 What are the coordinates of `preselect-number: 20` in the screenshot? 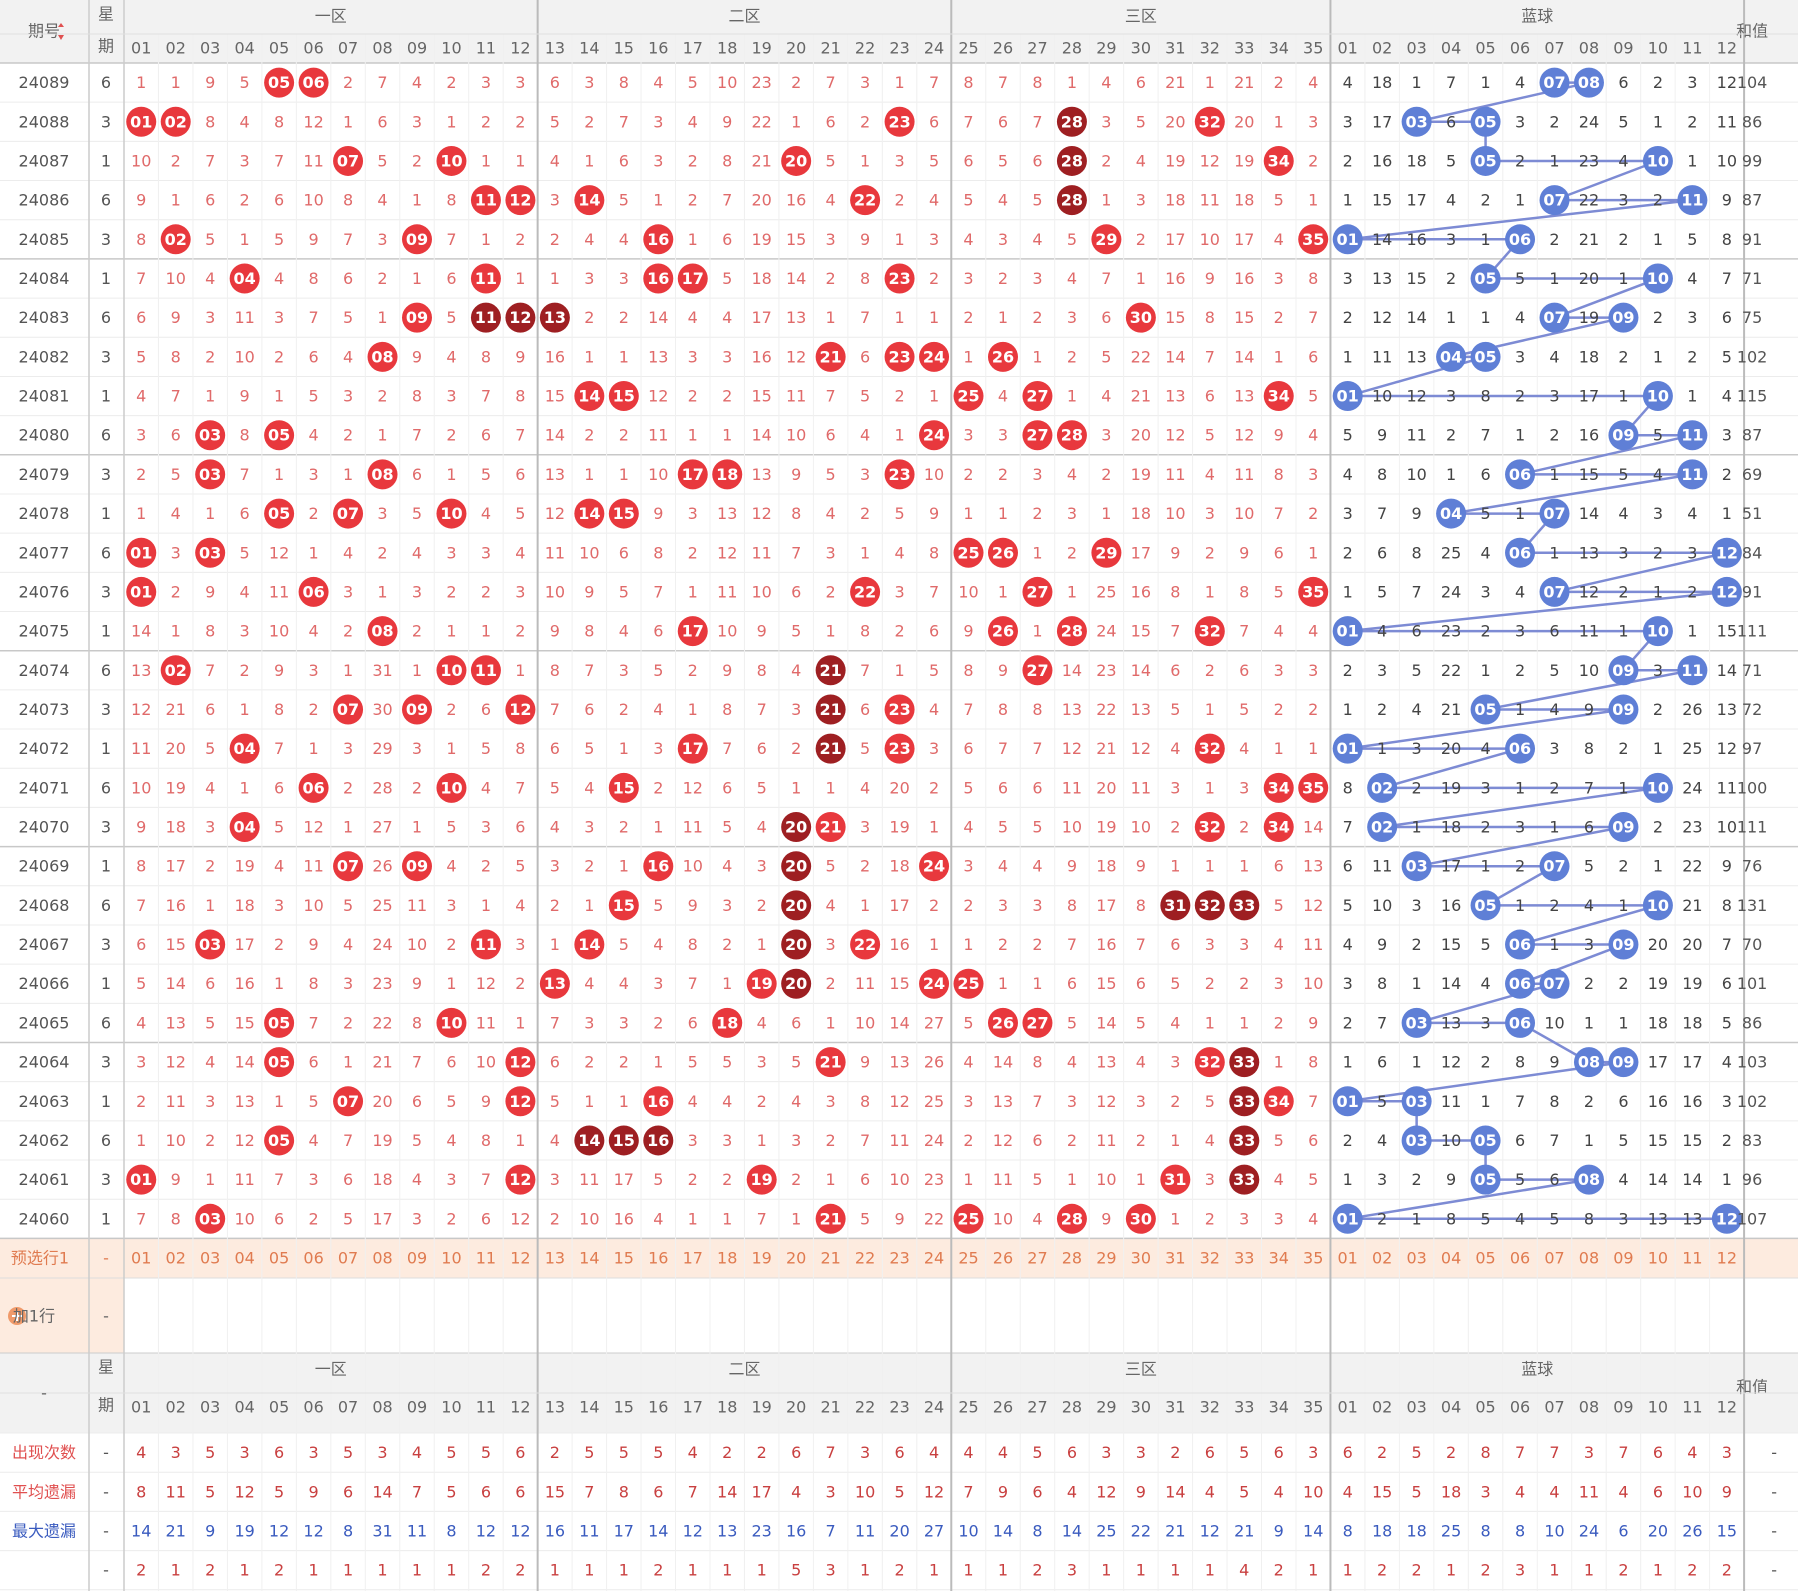 It's located at (796, 1258).